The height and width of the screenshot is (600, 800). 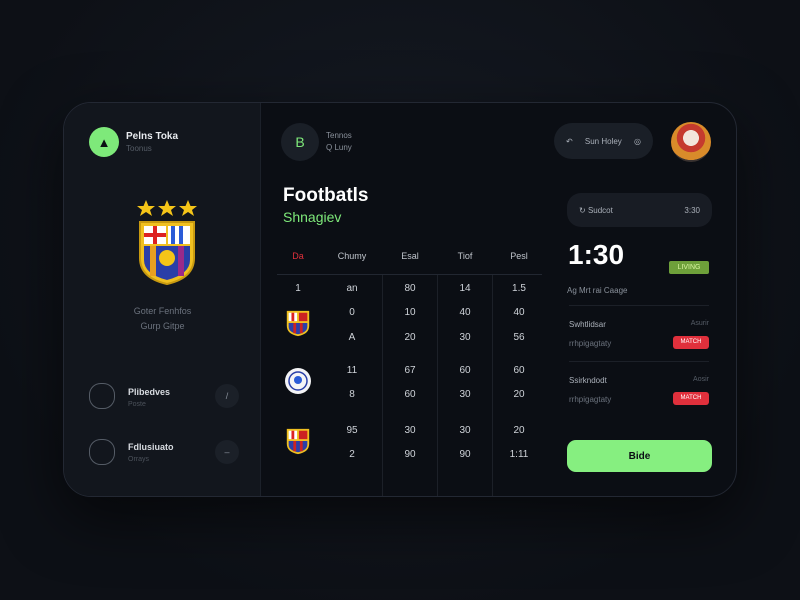 I want to click on pill-label: Sun Holey, so click(x=603, y=141).